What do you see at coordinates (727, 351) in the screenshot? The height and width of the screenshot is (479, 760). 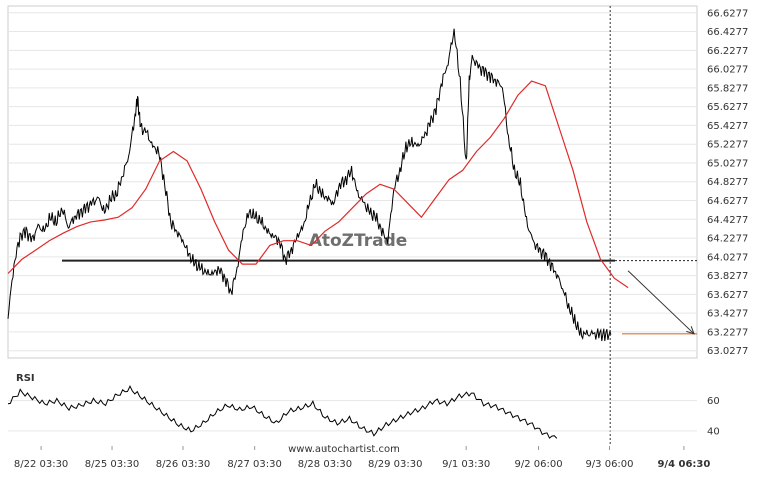 I see `price-tick-label: 63.0277` at bounding box center [727, 351].